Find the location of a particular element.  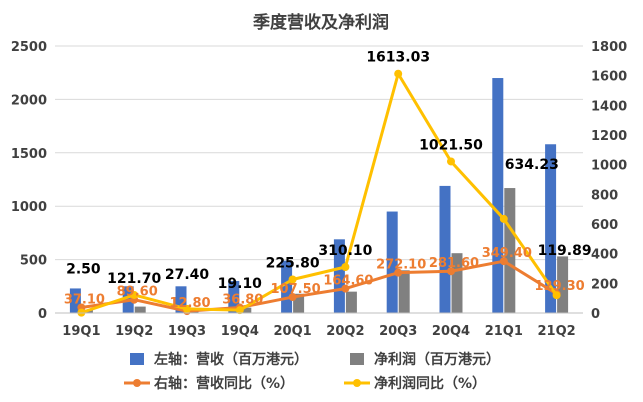

x-tick-label: 20Q4 is located at coordinates (451, 331).